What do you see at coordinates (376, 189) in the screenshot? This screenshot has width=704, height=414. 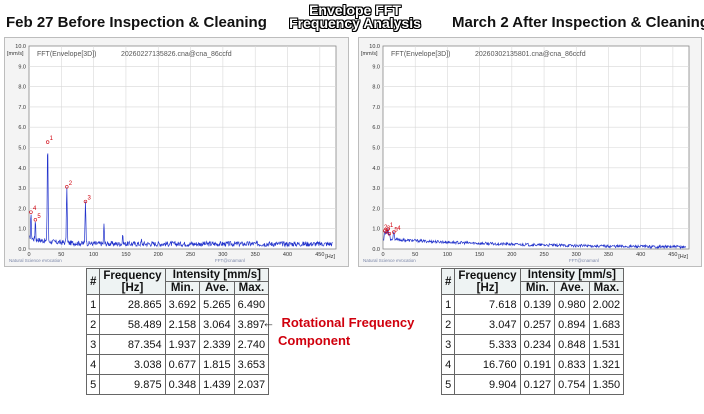 I see `y-tick-label: 3.0` at bounding box center [376, 189].